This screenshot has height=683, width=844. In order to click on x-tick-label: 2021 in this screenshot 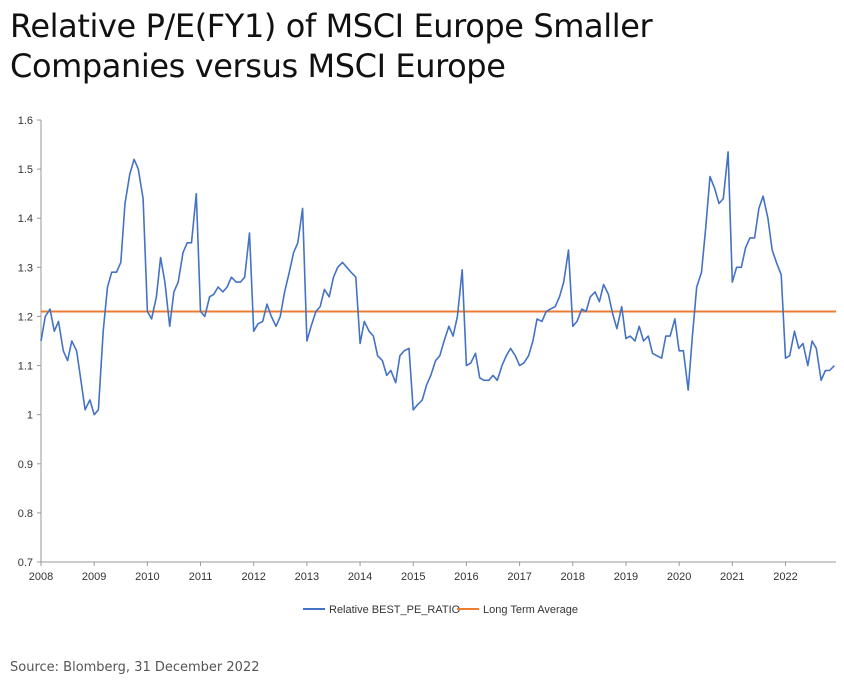, I will do `click(732, 577)`.